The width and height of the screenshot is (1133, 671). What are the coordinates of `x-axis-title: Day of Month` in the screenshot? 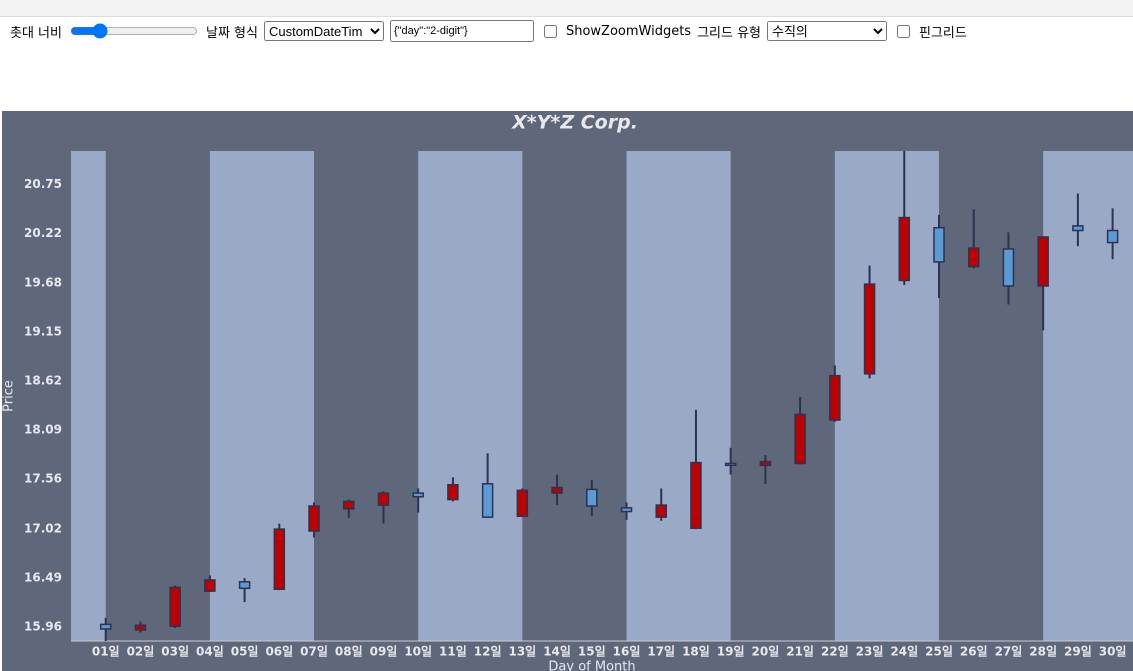 It's located at (591, 665).